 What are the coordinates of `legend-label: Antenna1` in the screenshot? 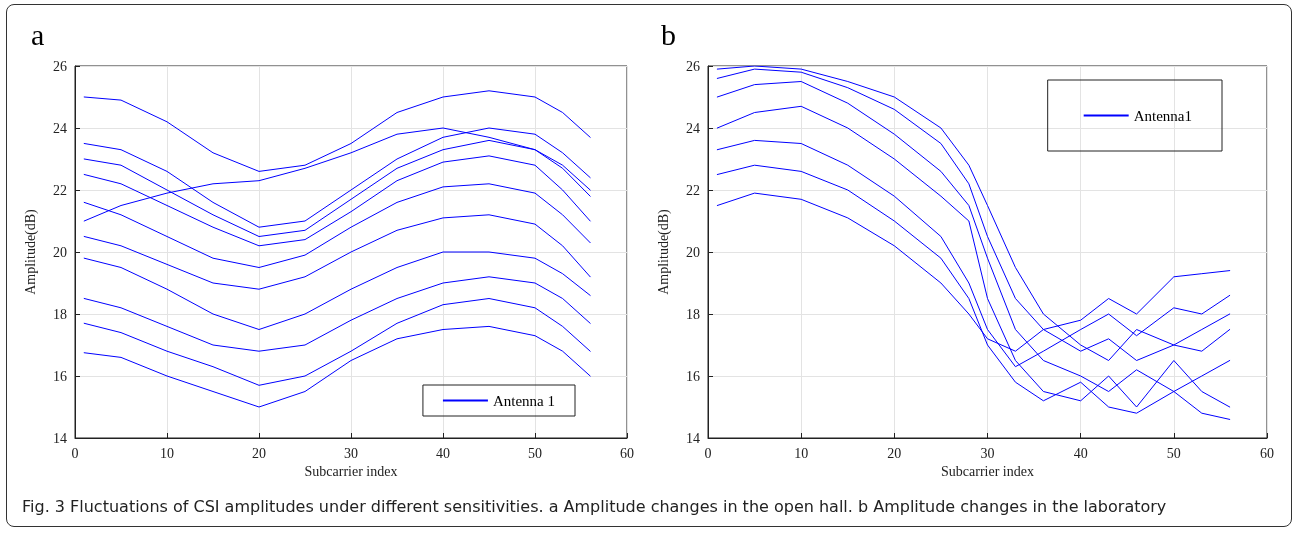 It's located at (1163, 115).